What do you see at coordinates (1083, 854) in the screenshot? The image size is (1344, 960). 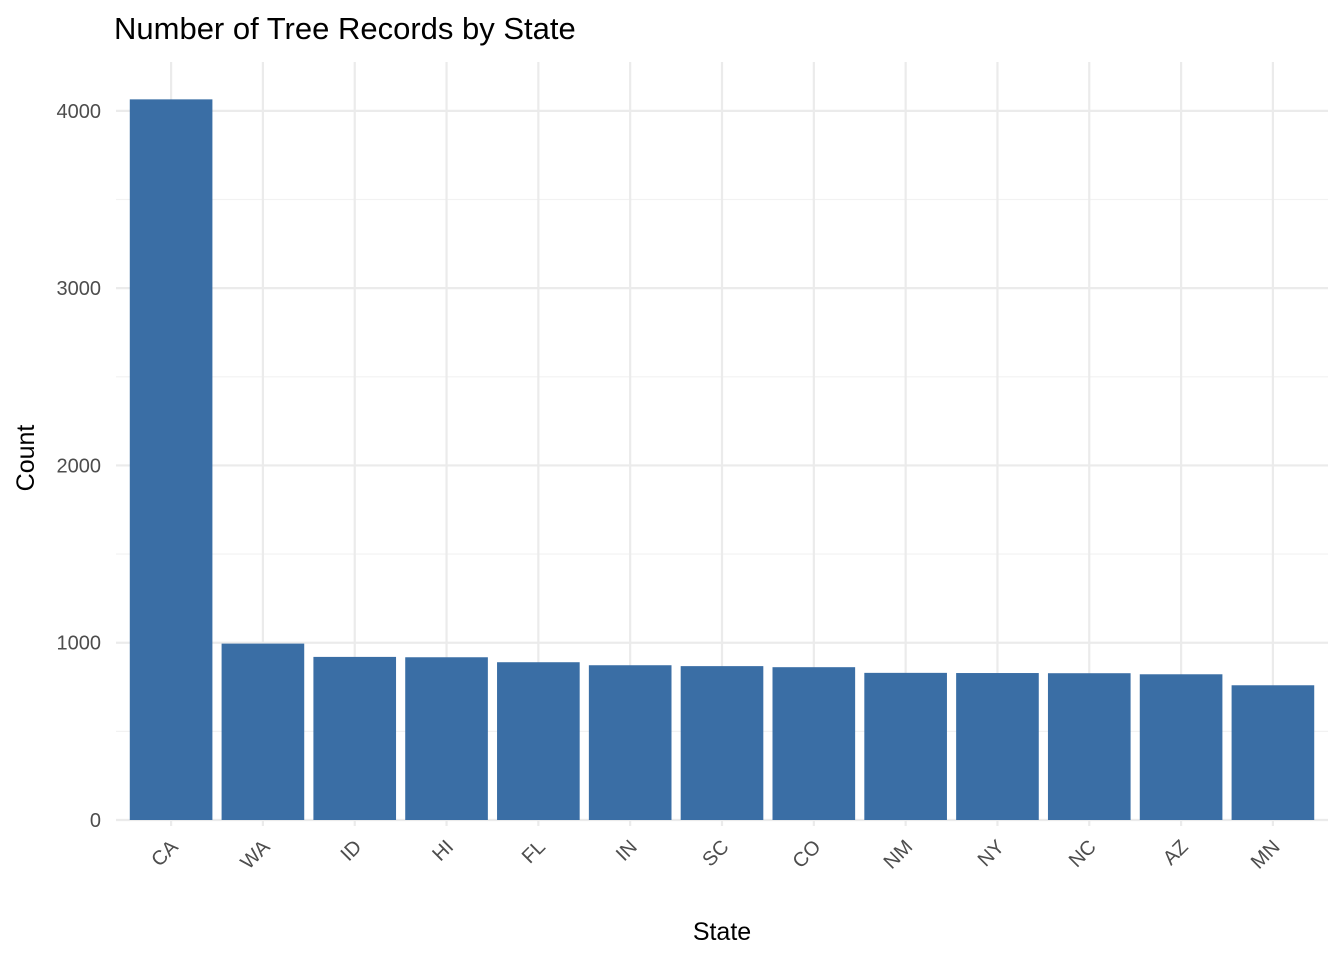 I see `x-tick-label: NC` at bounding box center [1083, 854].